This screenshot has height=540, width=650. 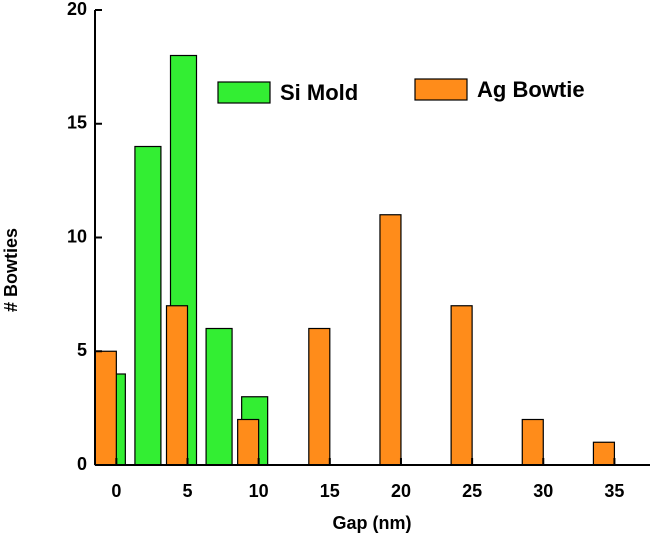 I want to click on y-tick-label: 5, so click(x=82, y=350).